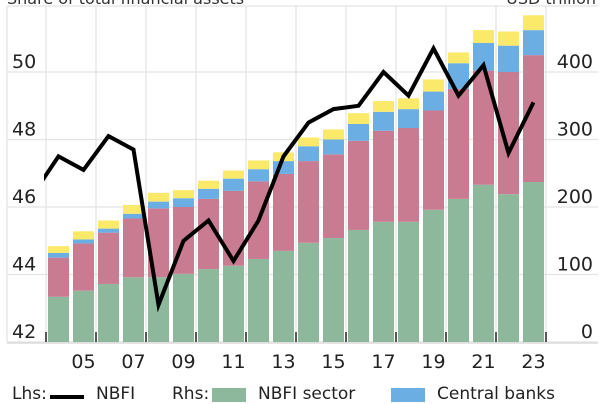 The width and height of the screenshot is (602, 404). I want to click on rhs-tick-label: 400, so click(575, 62).